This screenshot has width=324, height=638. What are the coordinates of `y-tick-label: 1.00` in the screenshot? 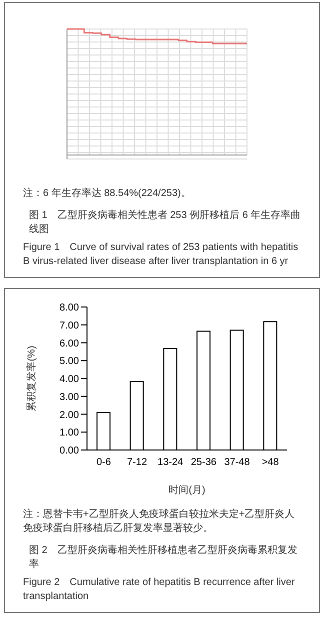 It's located at (70, 433).